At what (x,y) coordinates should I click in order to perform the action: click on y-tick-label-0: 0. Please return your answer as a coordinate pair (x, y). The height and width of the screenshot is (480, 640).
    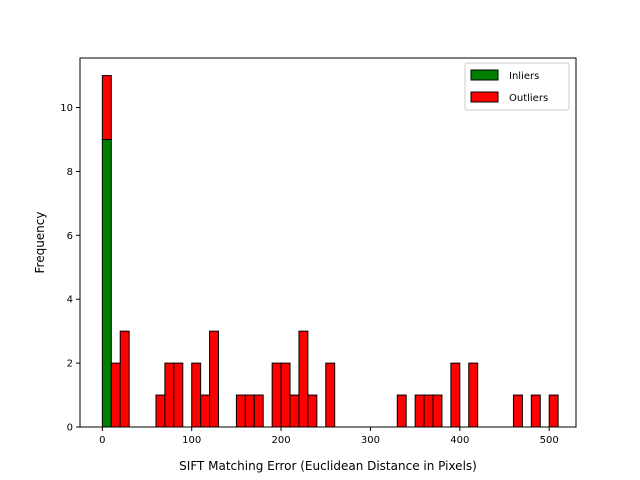
    Looking at the image, I should click on (70, 428).